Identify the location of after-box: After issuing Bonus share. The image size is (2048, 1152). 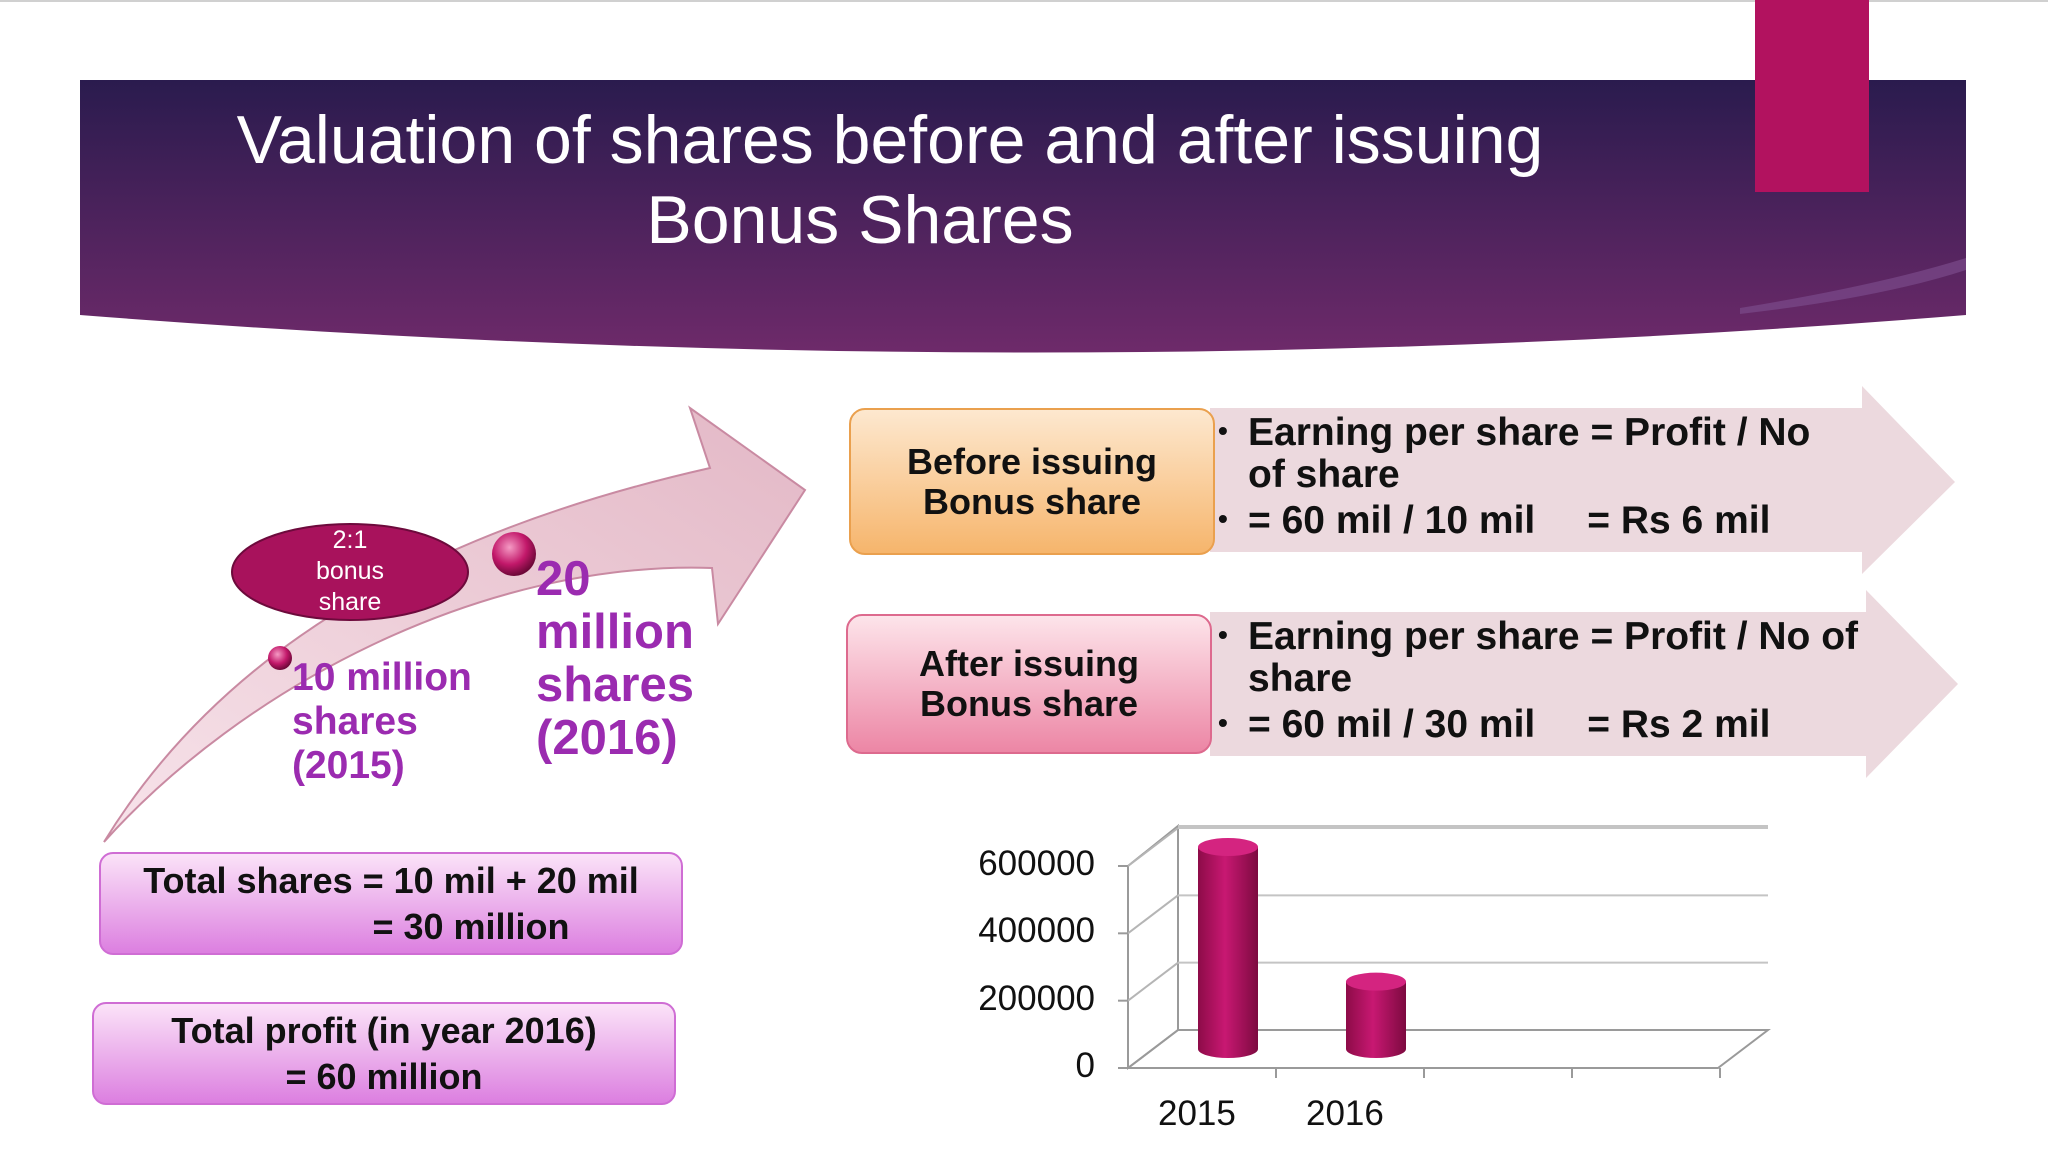
(1029, 684).